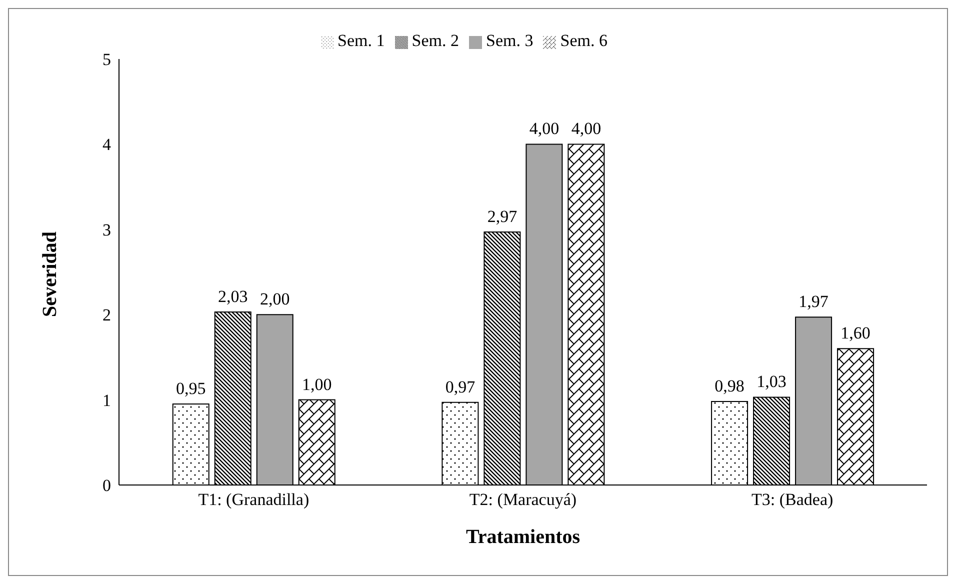 The width and height of the screenshot is (957, 583). What do you see at coordinates (523, 500) in the screenshot?
I see `x-tick-label: T2: (Maracuyá)` at bounding box center [523, 500].